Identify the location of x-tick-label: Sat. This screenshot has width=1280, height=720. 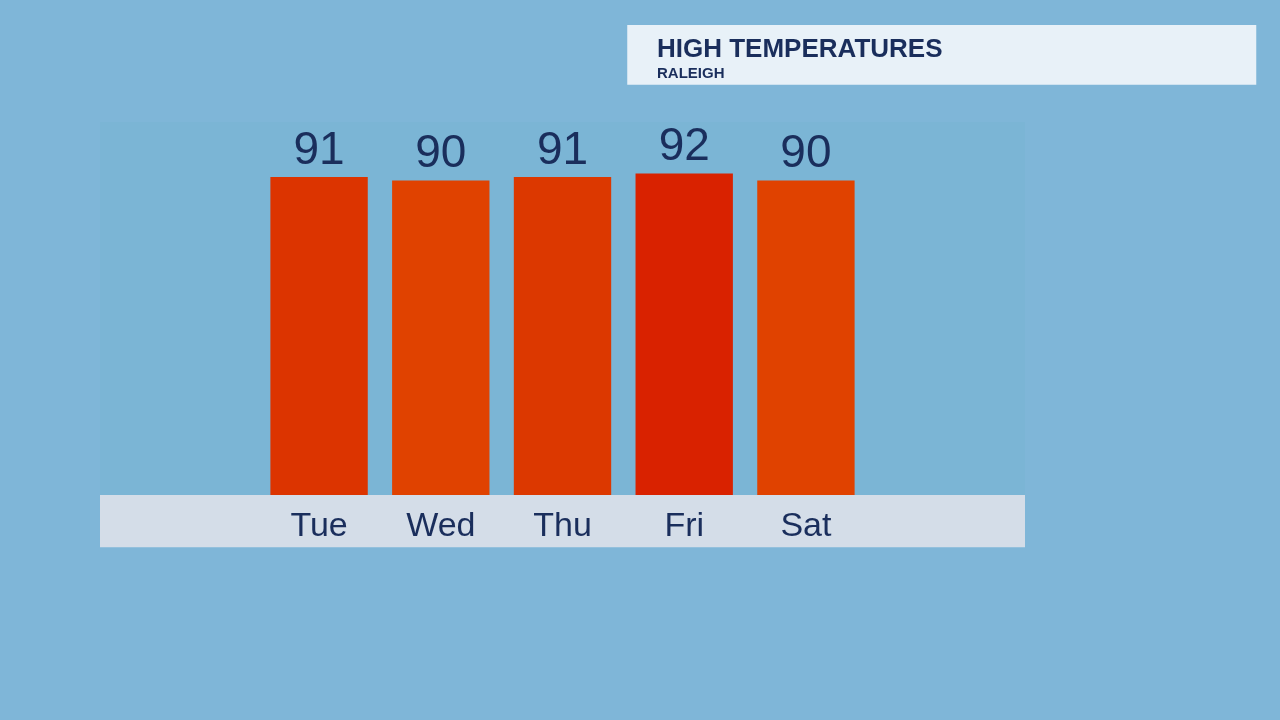
(806, 524).